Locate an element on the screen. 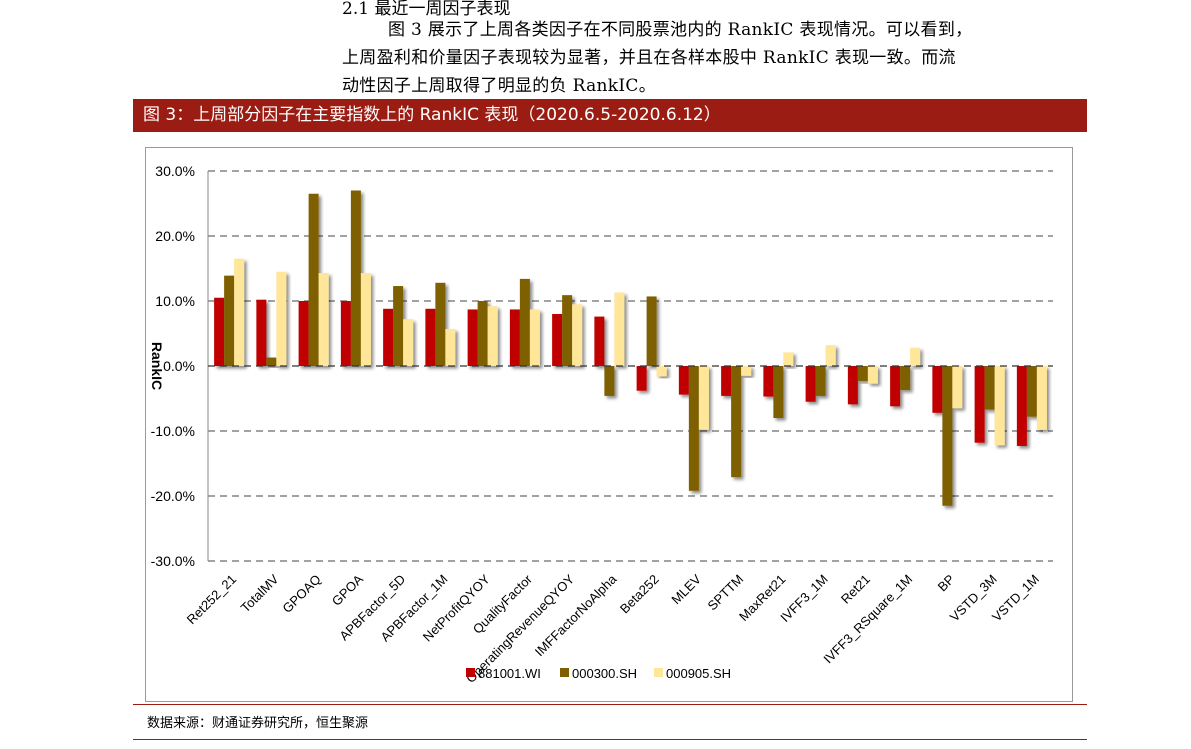 Image resolution: width=1191 pixels, height=749 pixels. bar-000300-SH-Ret21 is located at coordinates (862, 373).